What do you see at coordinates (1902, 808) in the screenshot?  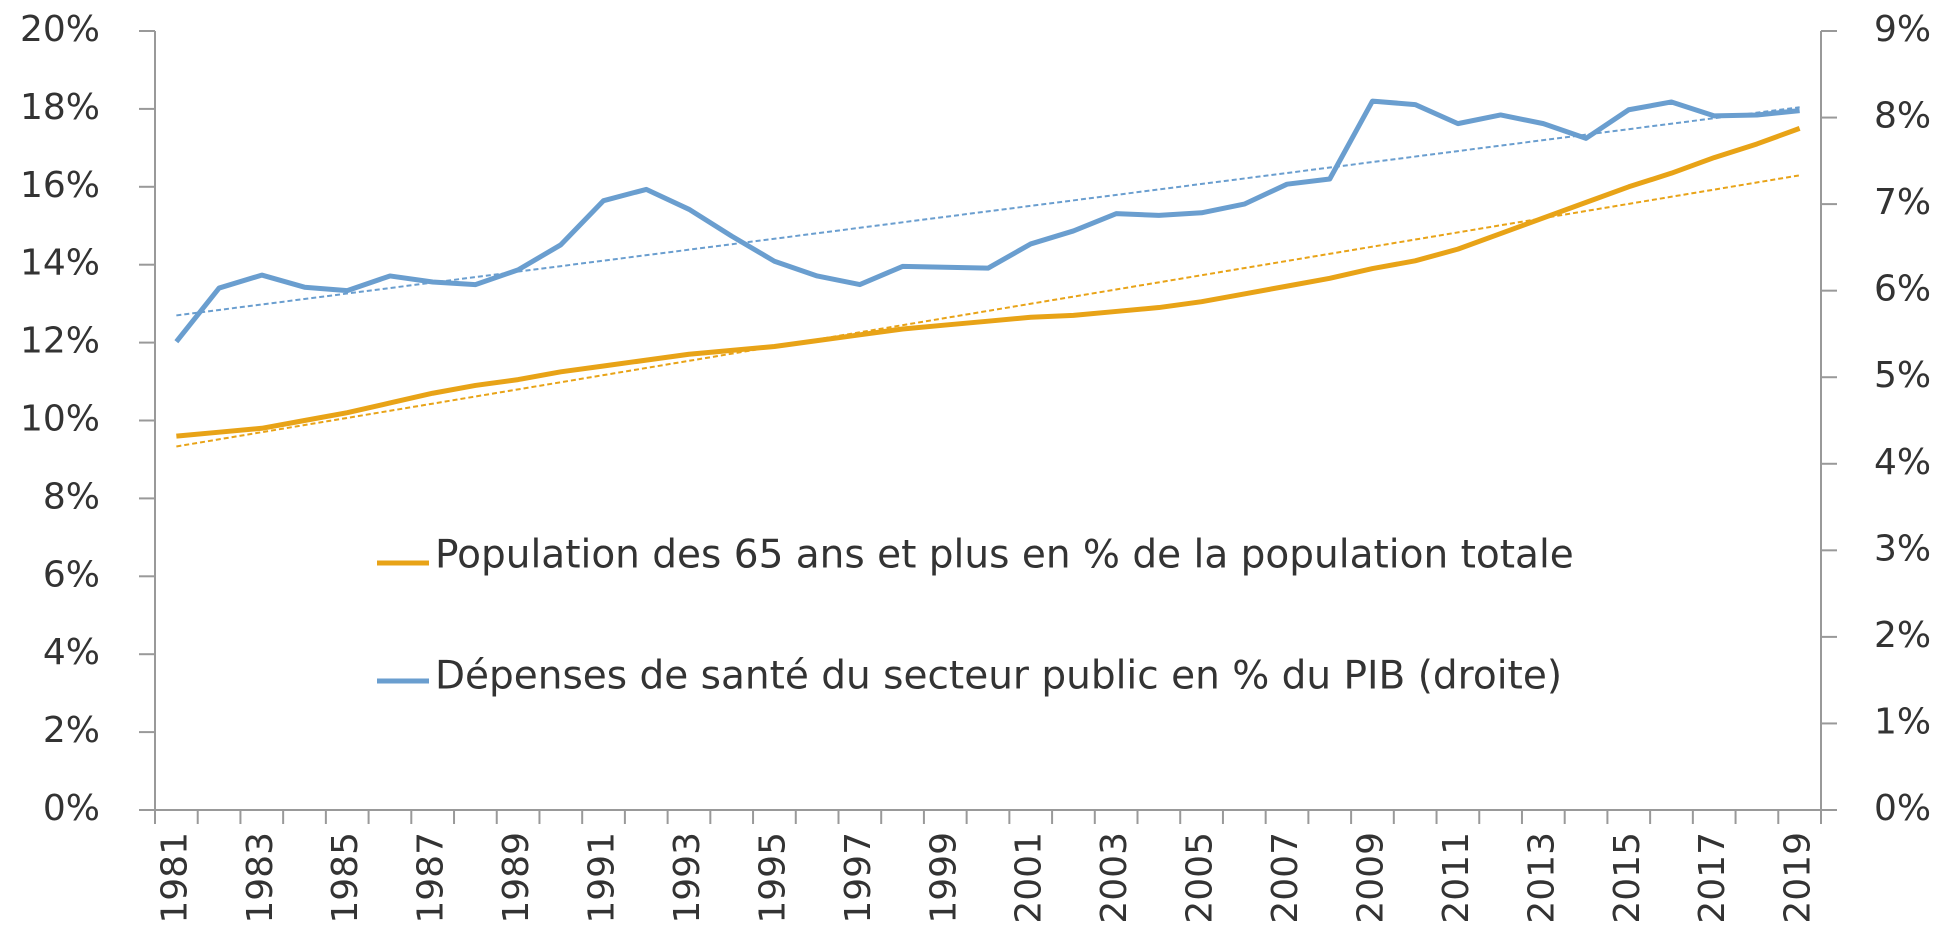 I see `y2-tick-label: 0%` at bounding box center [1902, 808].